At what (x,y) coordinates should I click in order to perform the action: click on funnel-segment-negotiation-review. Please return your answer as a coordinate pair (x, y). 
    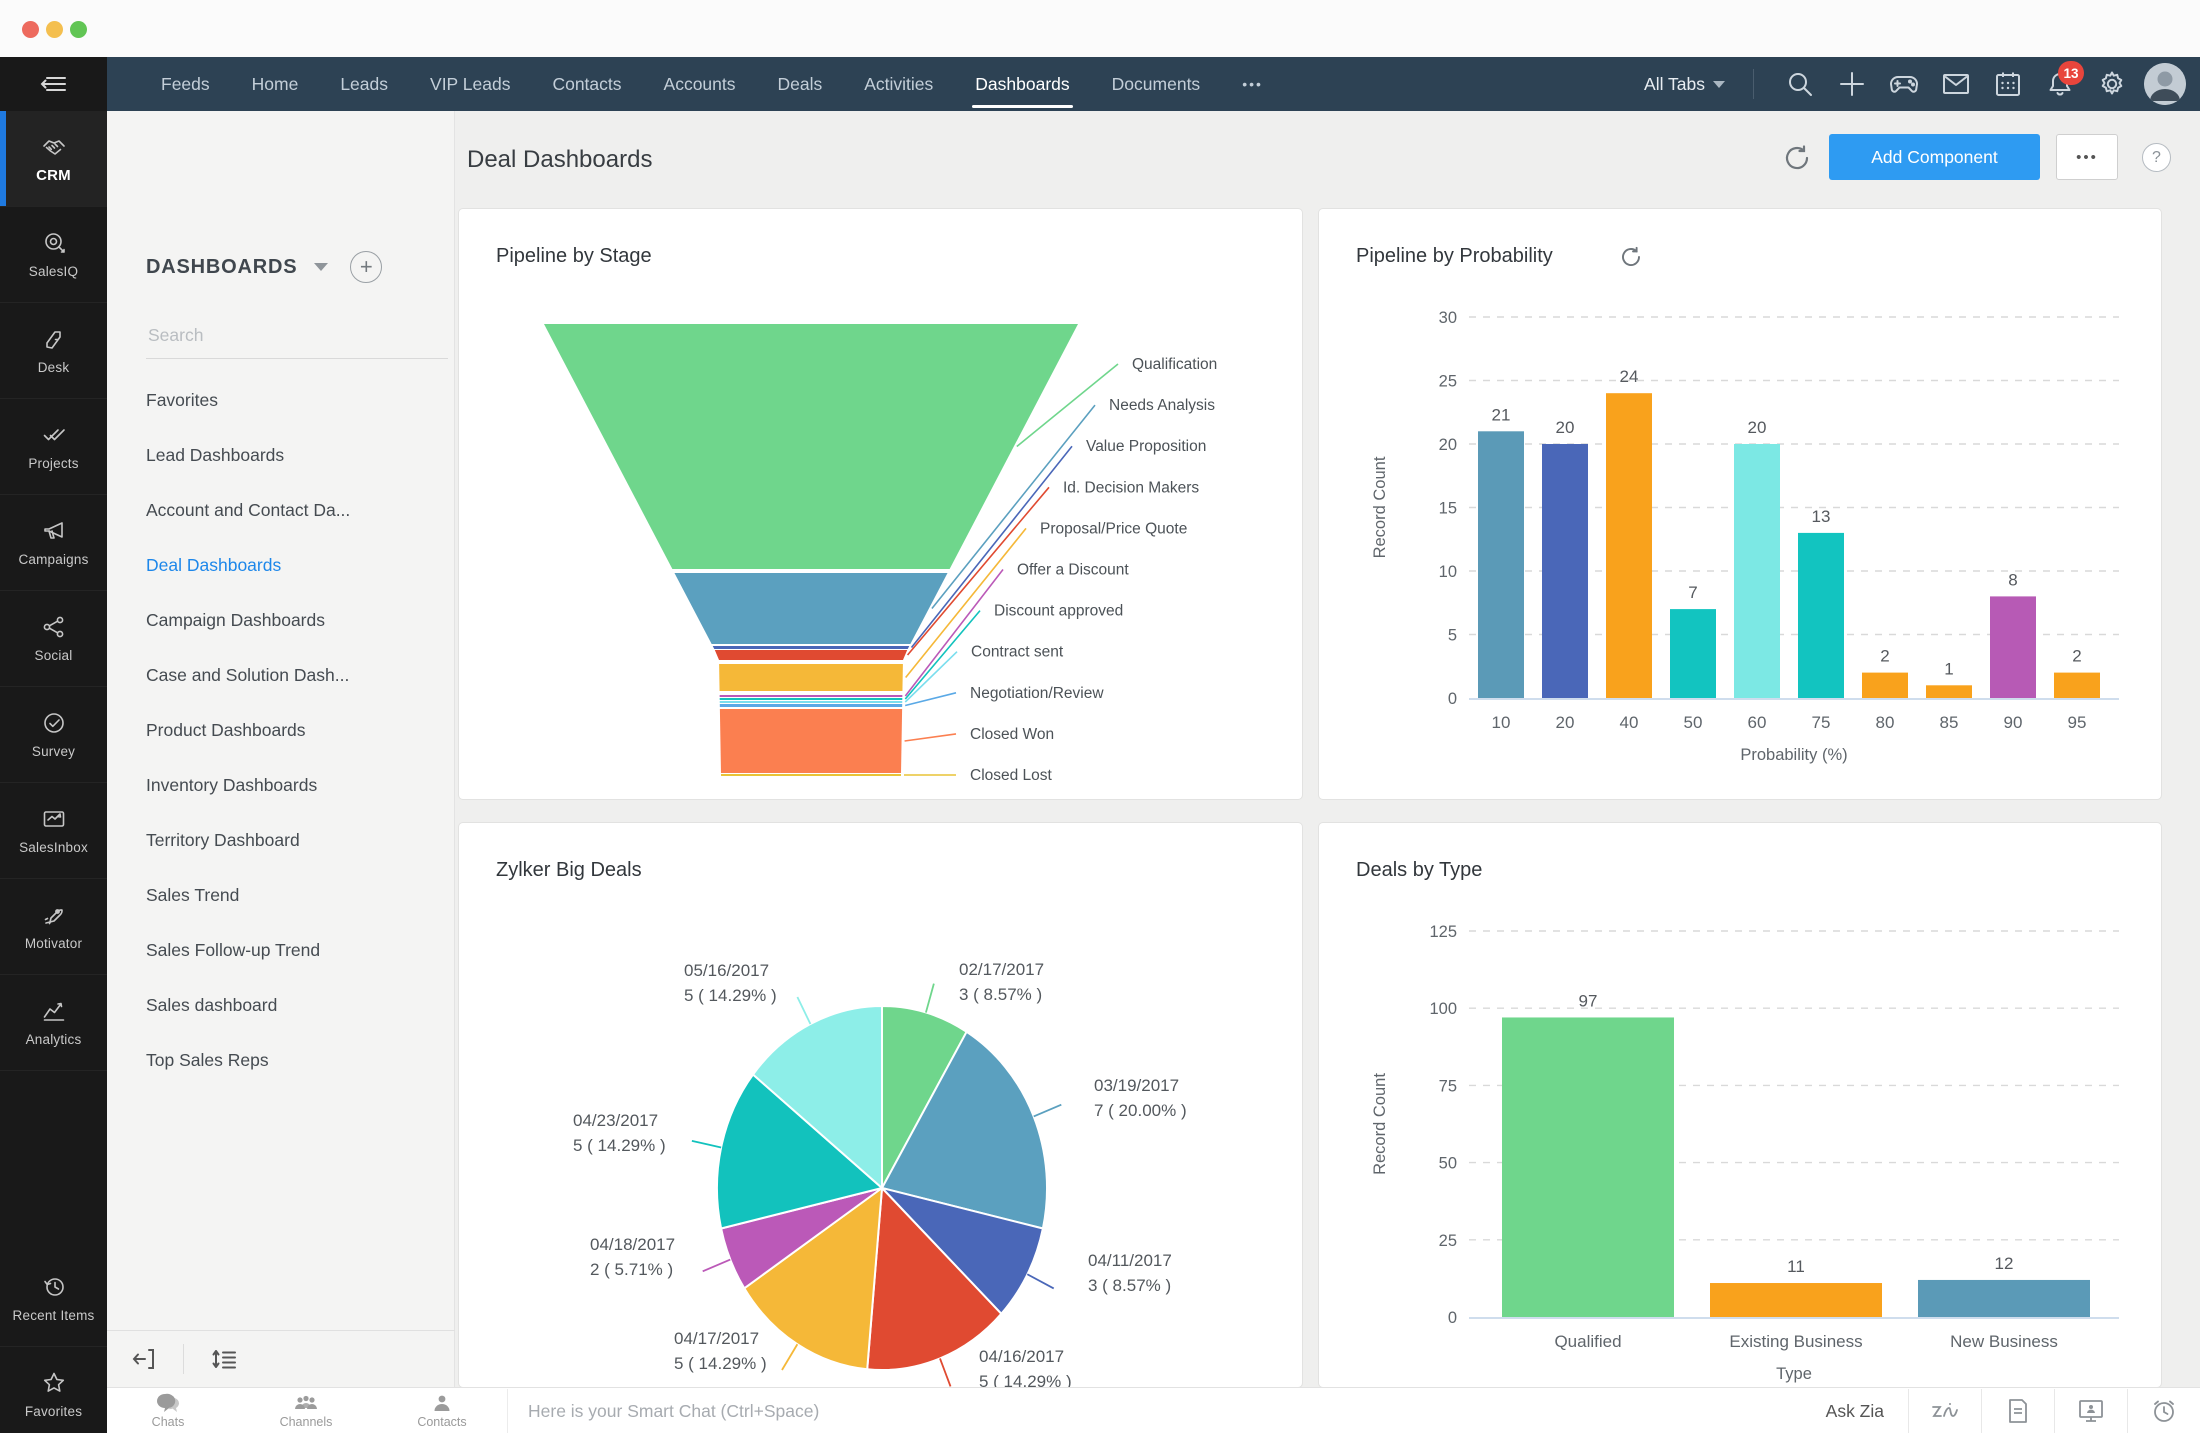
    Looking at the image, I should click on (811, 705).